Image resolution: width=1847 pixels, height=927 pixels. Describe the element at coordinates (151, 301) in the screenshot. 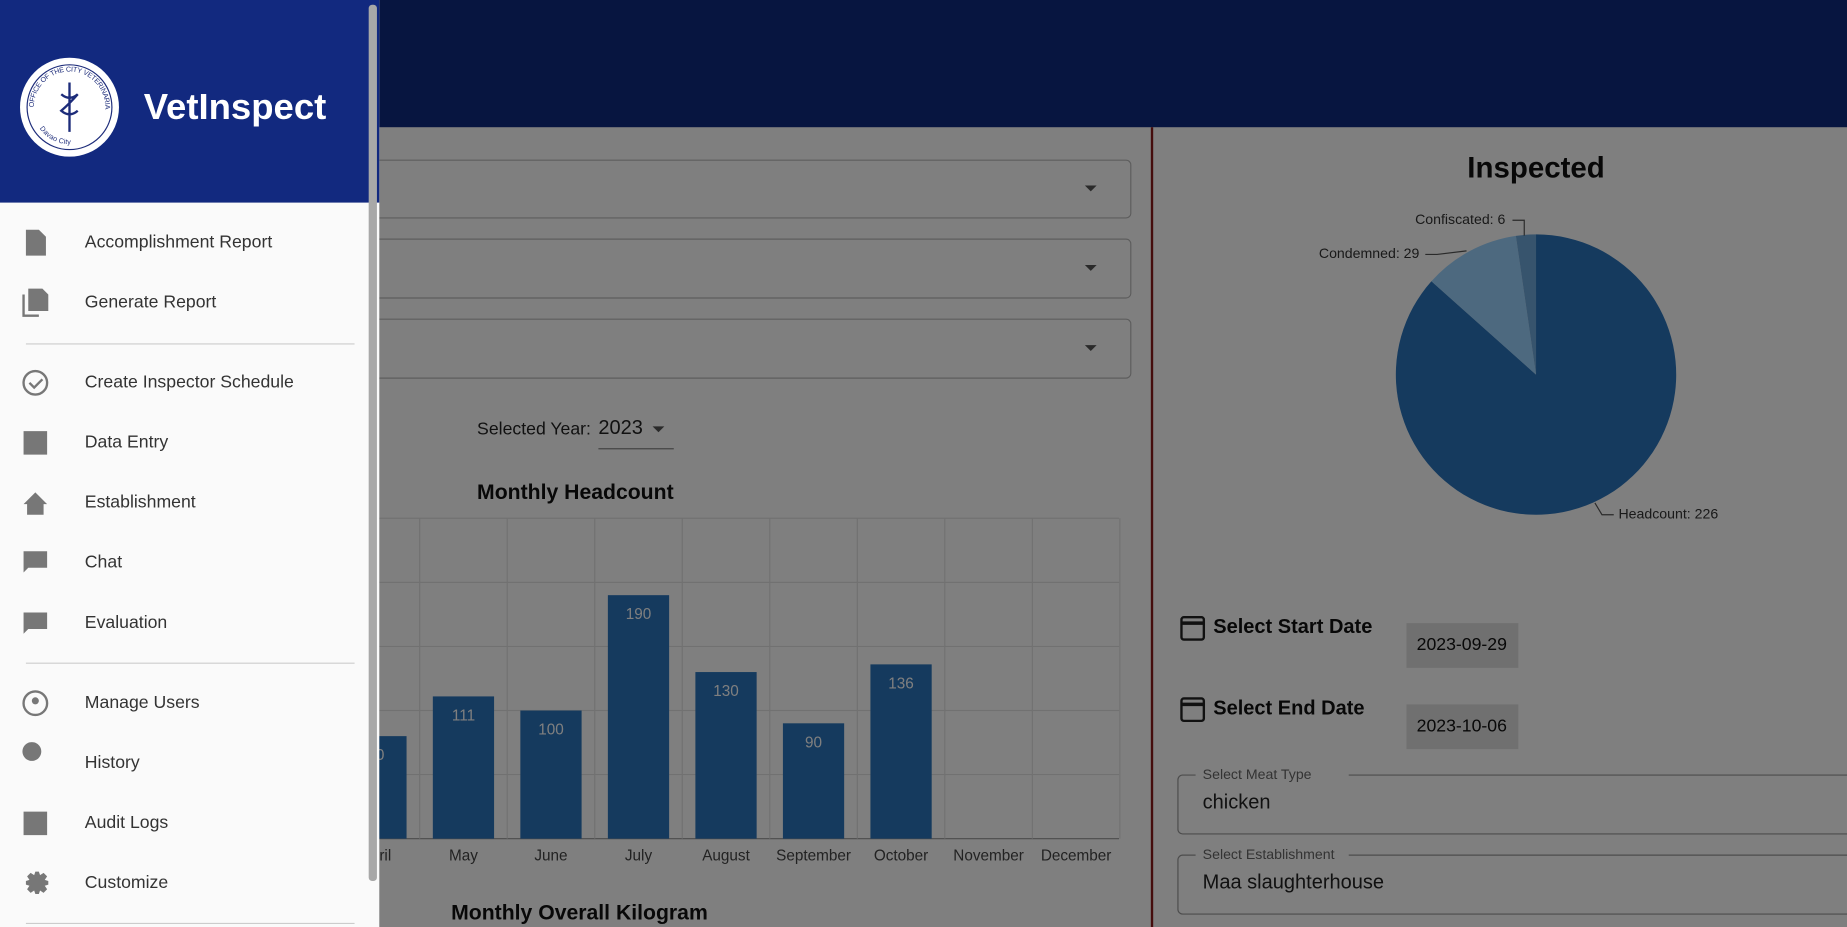

I see `menu-label: Generate Report` at that location.